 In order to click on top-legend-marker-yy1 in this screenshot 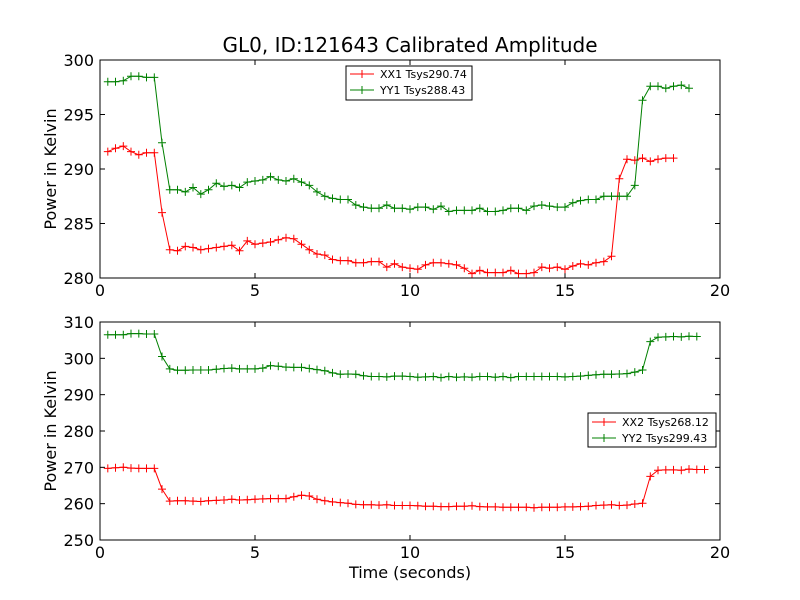, I will do `click(362, 90)`.